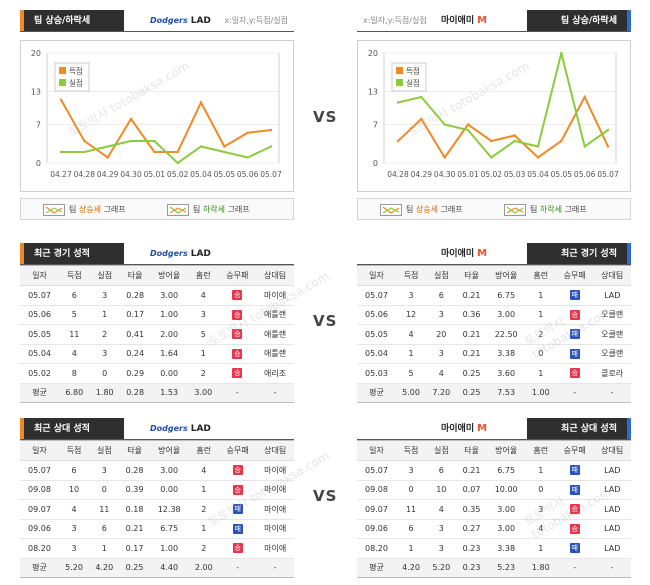 The image size is (650, 585). Describe the element at coordinates (376, 509) in the screenshot. I see `table-cell: 09.07` at that location.